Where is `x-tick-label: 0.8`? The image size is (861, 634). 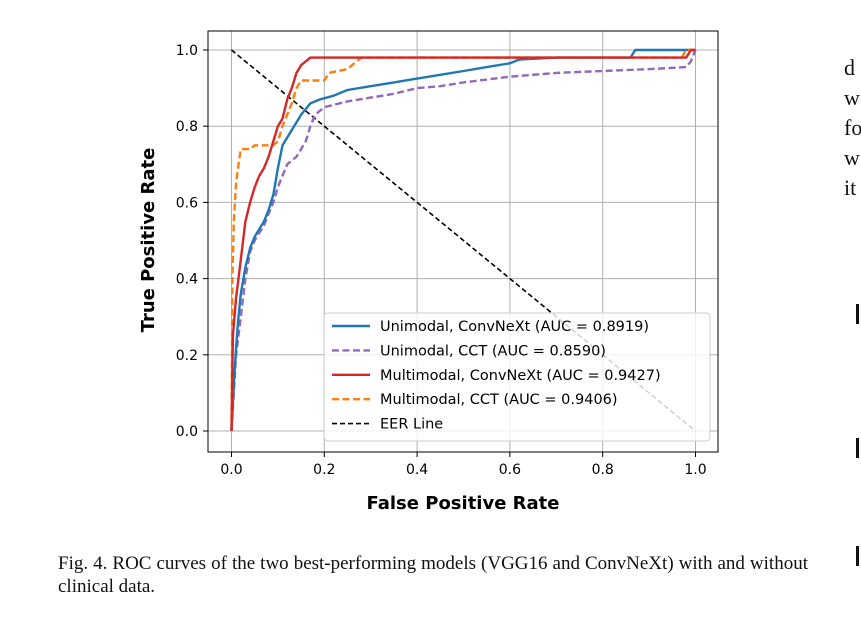
x-tick-label: 0.8 is located at coordinates (603, 470).